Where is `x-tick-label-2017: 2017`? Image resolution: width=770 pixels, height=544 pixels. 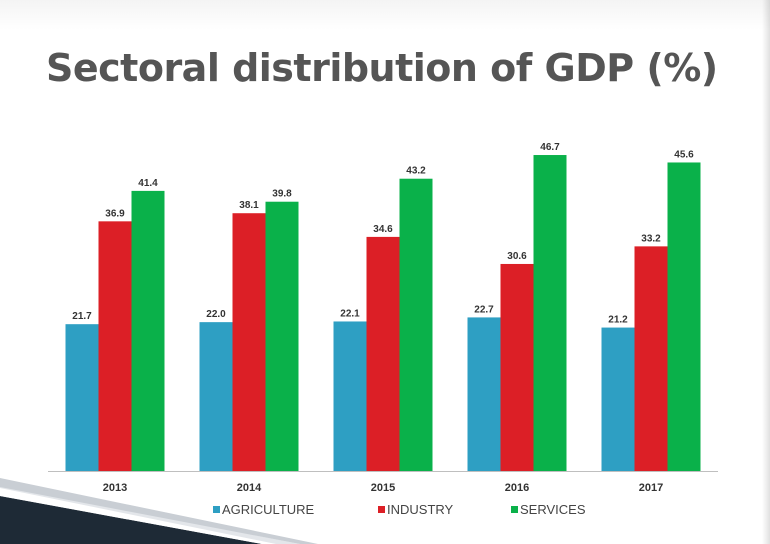 x-tick-label-2017: 2017 is located at coordinates (651, 488).